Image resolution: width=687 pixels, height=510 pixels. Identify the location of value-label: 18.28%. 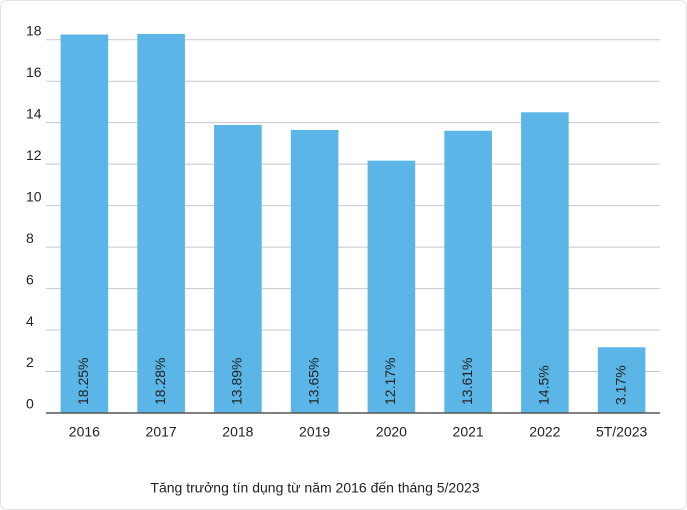
(160, 381).